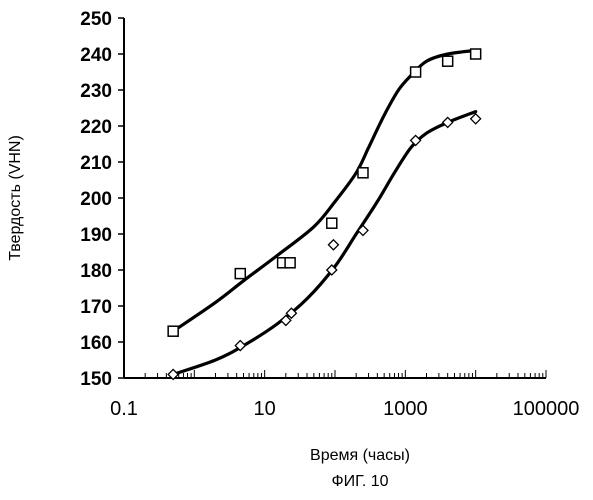  Describe the element at coordinates (96, 199) in the screenshot. I see `y-tick-label: 200` at that location.